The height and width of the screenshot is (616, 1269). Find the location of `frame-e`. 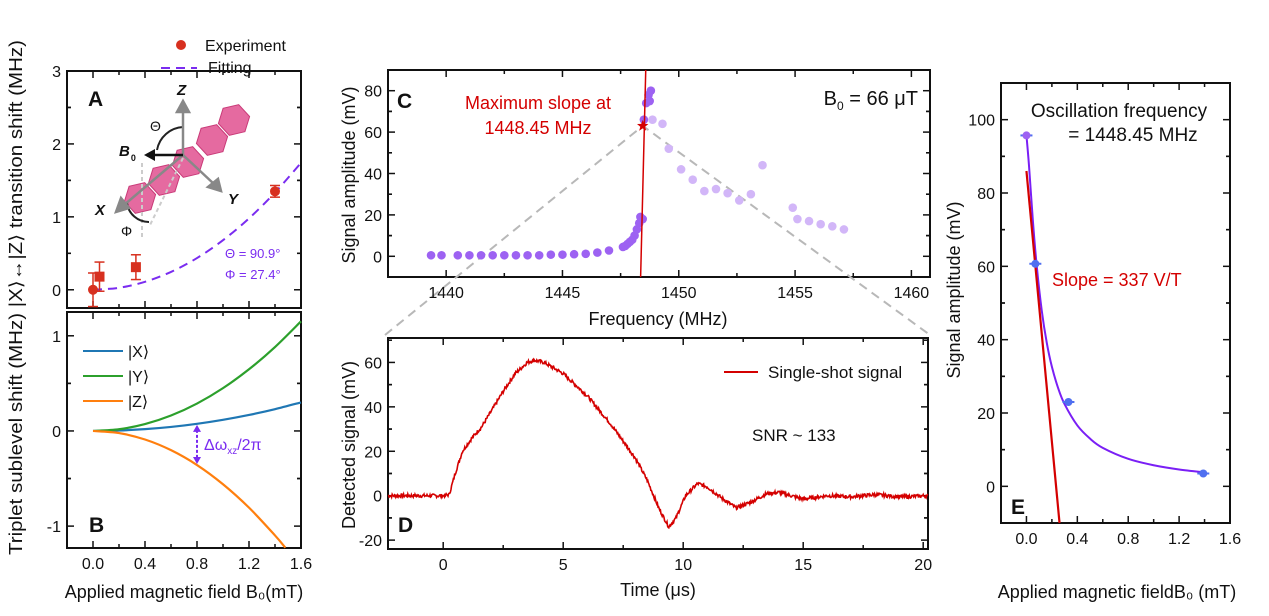

frame-e is located at coordinates (1115, 303).